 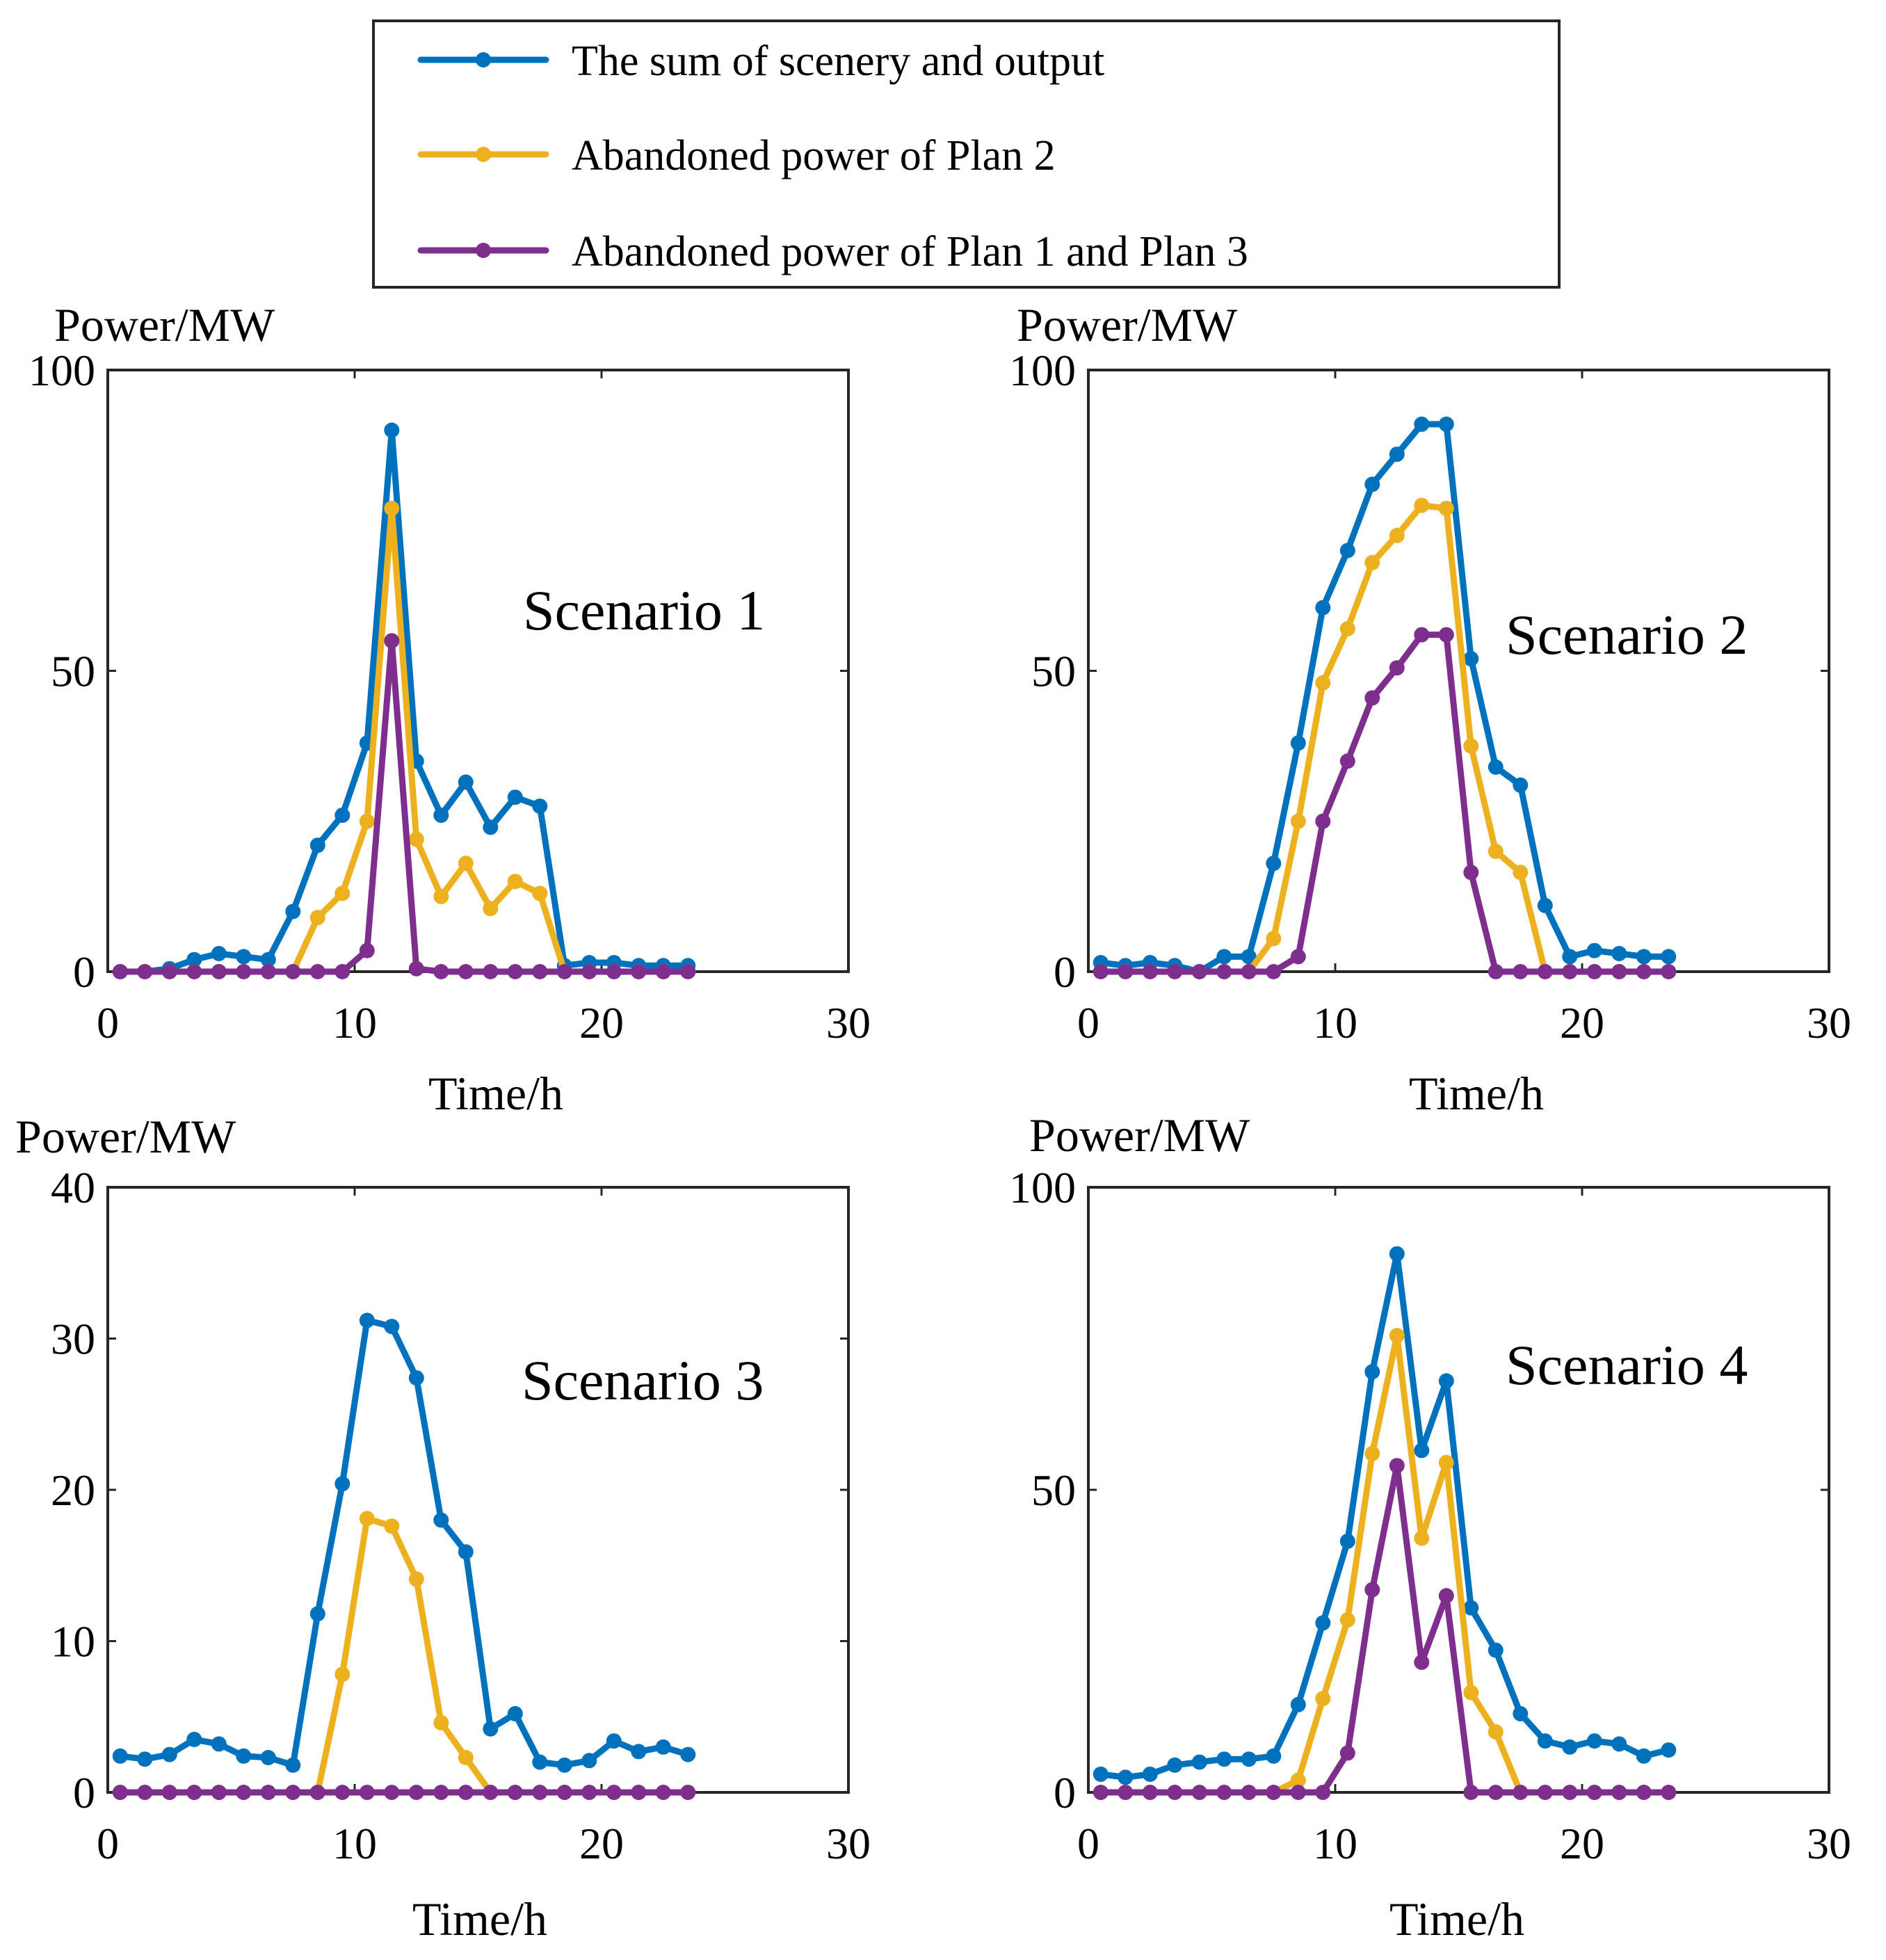 I want to click on x-tick-label: 20, so click(x=601, y=1843).